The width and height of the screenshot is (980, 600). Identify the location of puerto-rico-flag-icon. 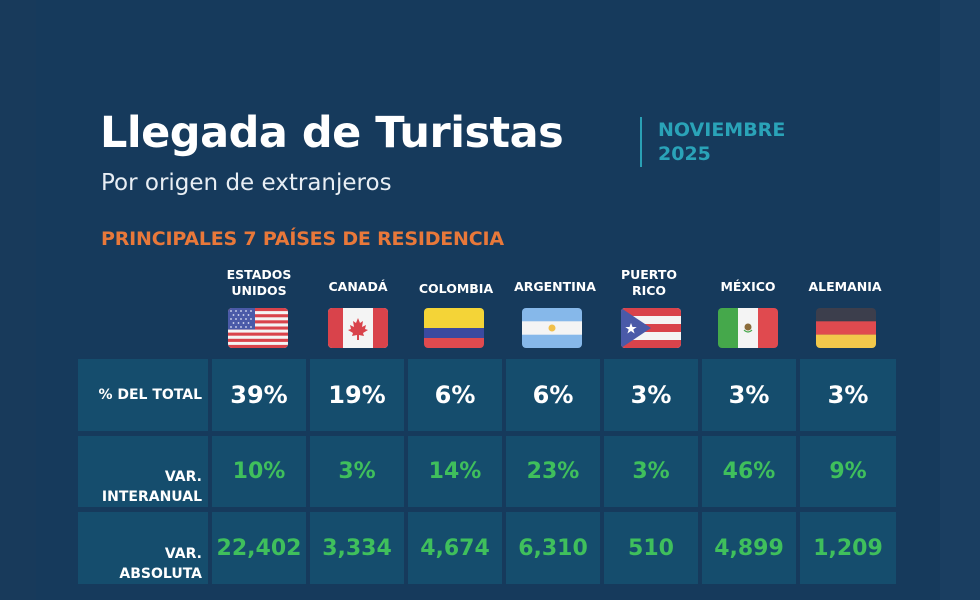
(651, 328).